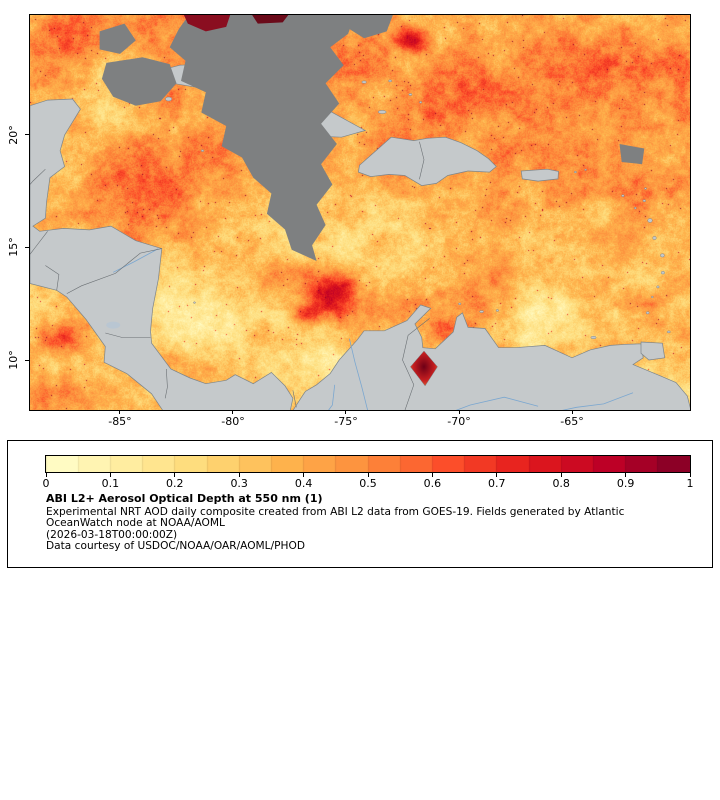 The width and height of the screenshot is (720, 800). I want to click on land-puerto-rico, so click(539, 175).